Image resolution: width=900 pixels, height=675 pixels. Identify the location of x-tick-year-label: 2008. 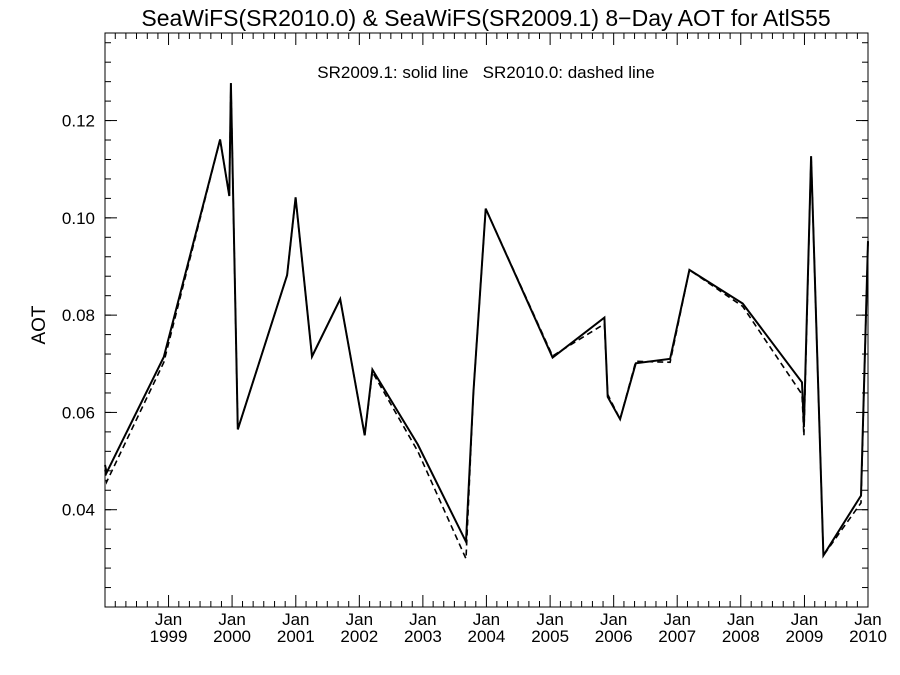
(741, 636).